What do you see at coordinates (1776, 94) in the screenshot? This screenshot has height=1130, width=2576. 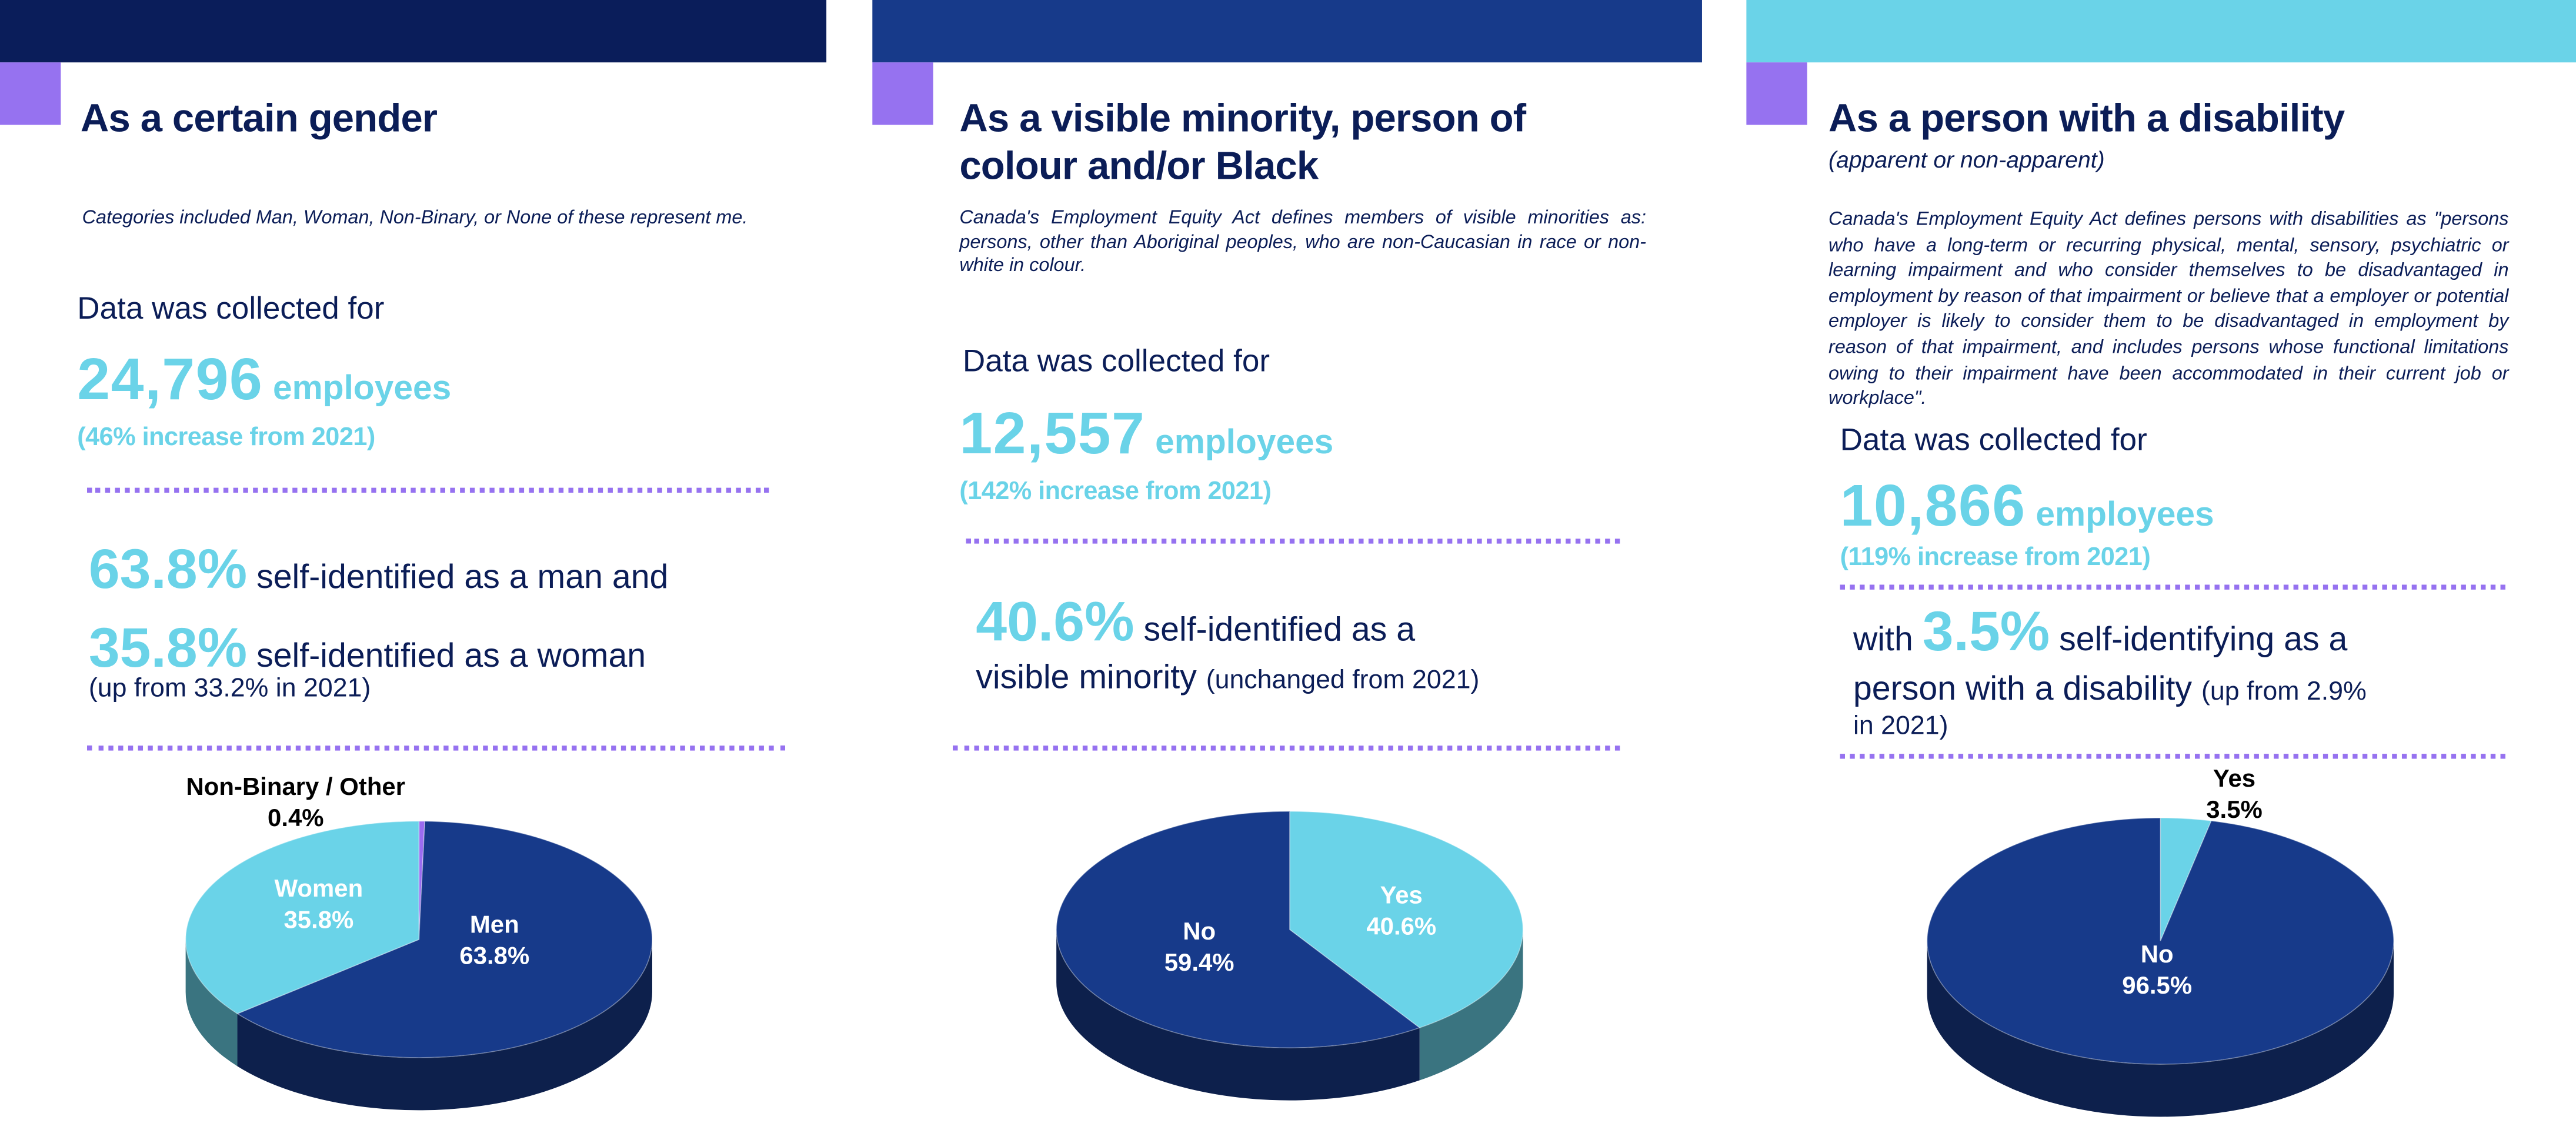 I see `panel-3-accent-square` at bounding box center [1776, 94].